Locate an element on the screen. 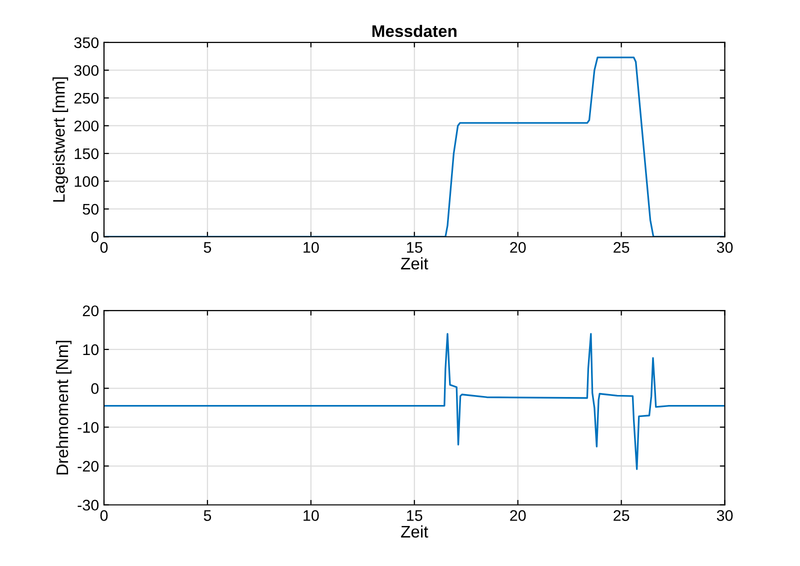 The width and height of the screenshot is (800, 566). y-tick-label: 150 is located at coordinates (86, 154).